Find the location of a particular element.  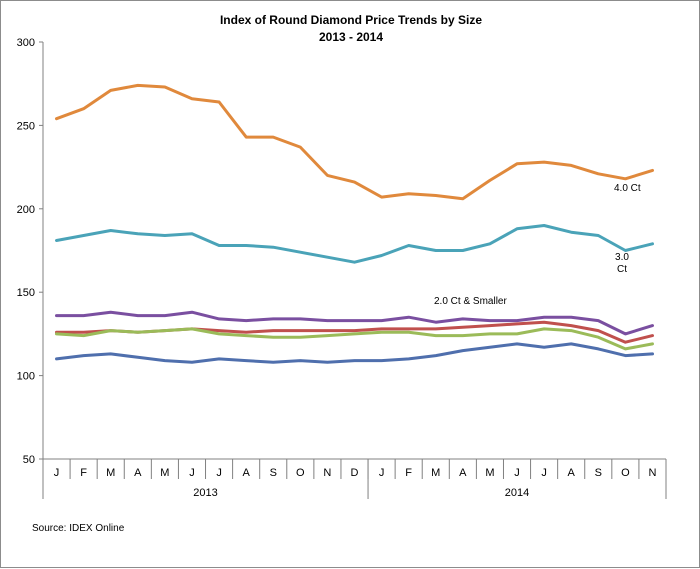

x-tick-label-year: 2014 is located at coordinates (517, 493).